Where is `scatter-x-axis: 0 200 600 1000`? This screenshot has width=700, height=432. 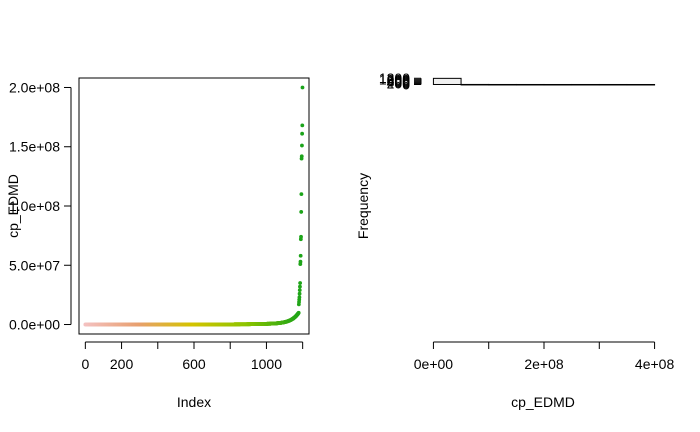 scatter-x-axis: 0 200 600 1000 is located at coordinates (192, 356).